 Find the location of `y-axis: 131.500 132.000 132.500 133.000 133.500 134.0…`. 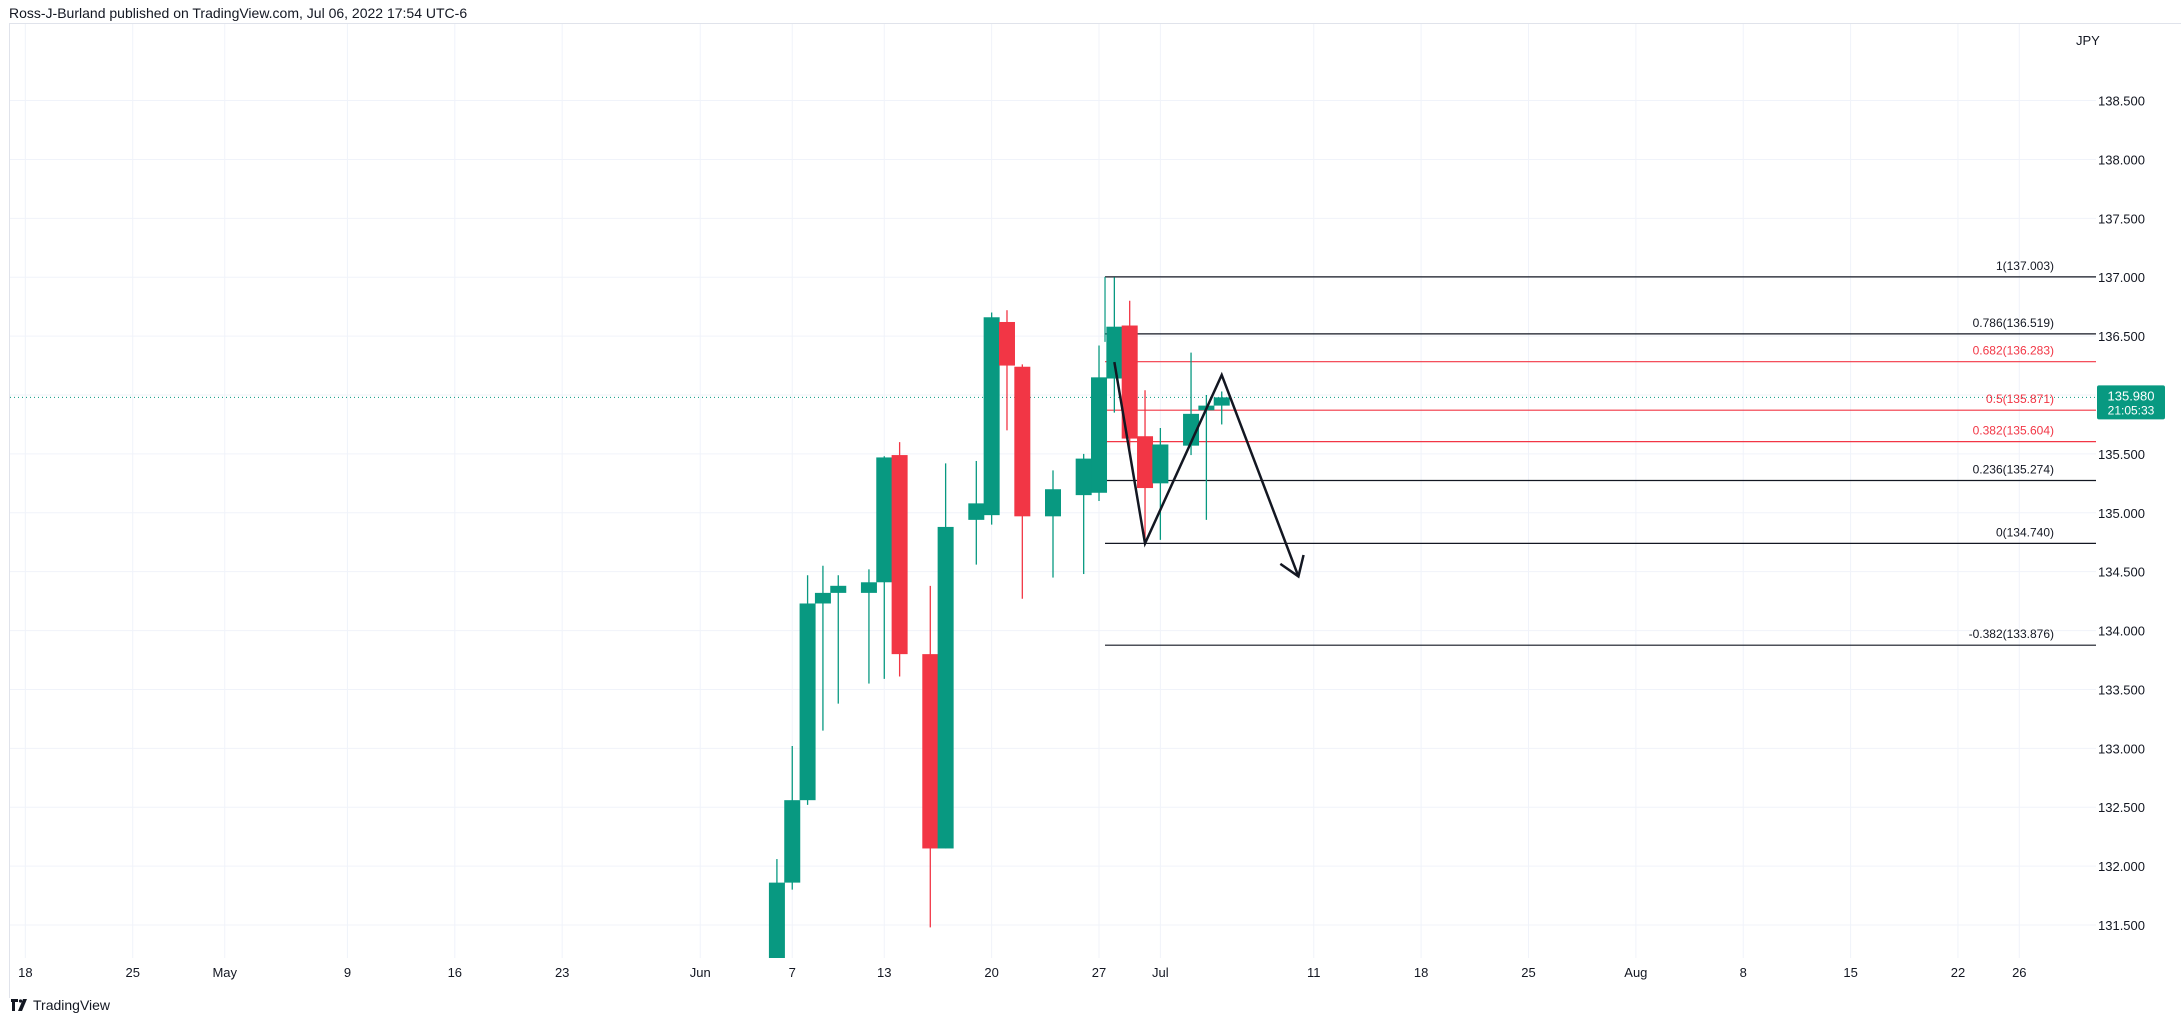

y-axis: 131.500 132.000 132.500 133.000 133.500 134.0… is located at coordinates (2110, 483).